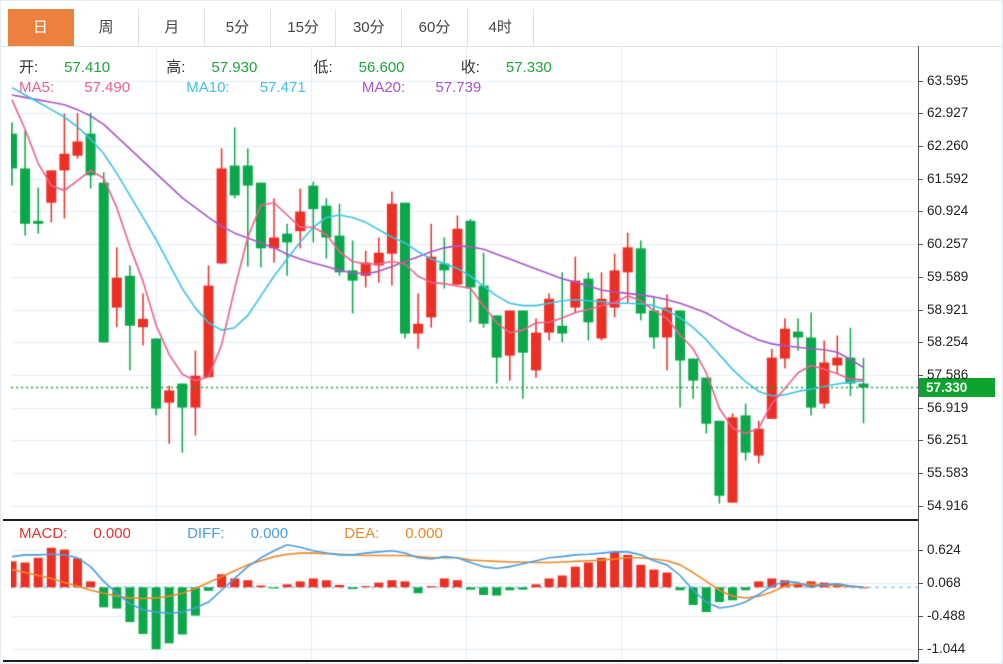 The image size is (1003, 664). I want to click on tab-30min: 30分, so click(369, 27).